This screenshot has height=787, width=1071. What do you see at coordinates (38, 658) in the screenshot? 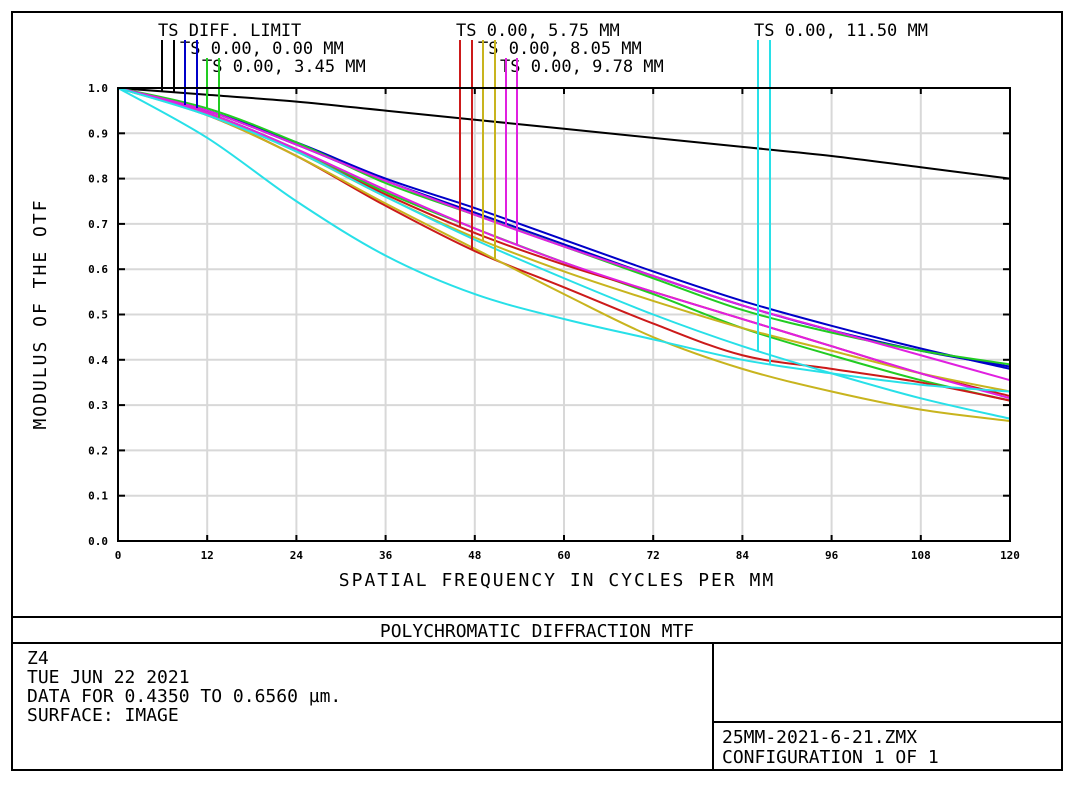
I see `lens-name: Z4` at bounding box center [38, 658].